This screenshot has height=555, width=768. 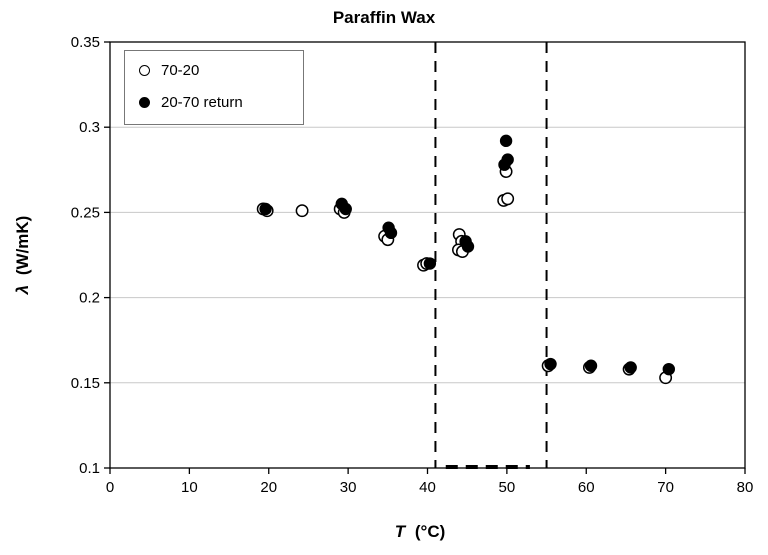 I want to click on svg-text: 40, so click(x=427, y=487).